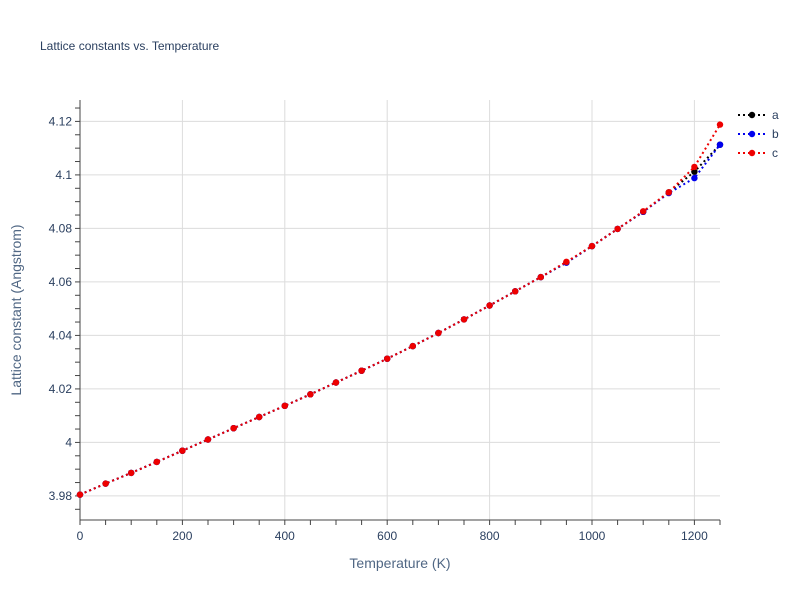 The image size is (800, 600). I want to click on y-tick-label: 4.04, so click(61, 335).